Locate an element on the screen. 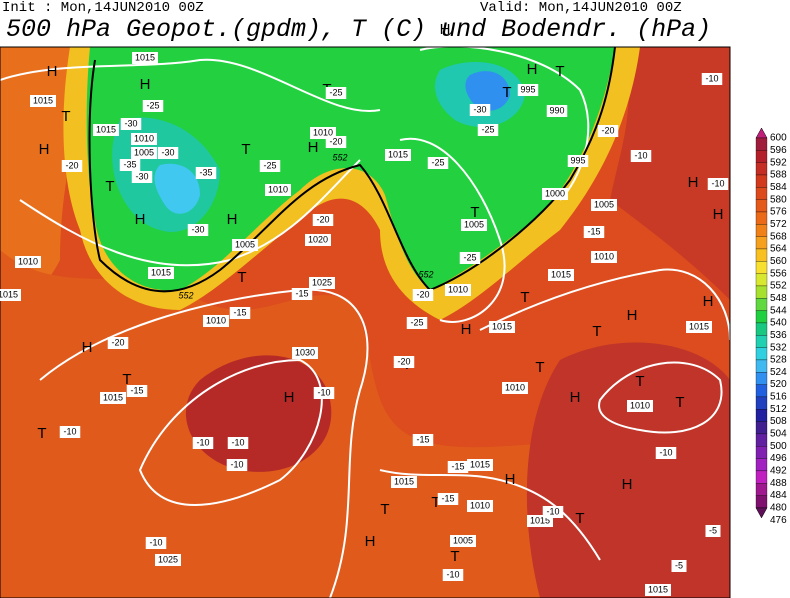  colorbar-label: 524 is located at coordinates (778, 372).